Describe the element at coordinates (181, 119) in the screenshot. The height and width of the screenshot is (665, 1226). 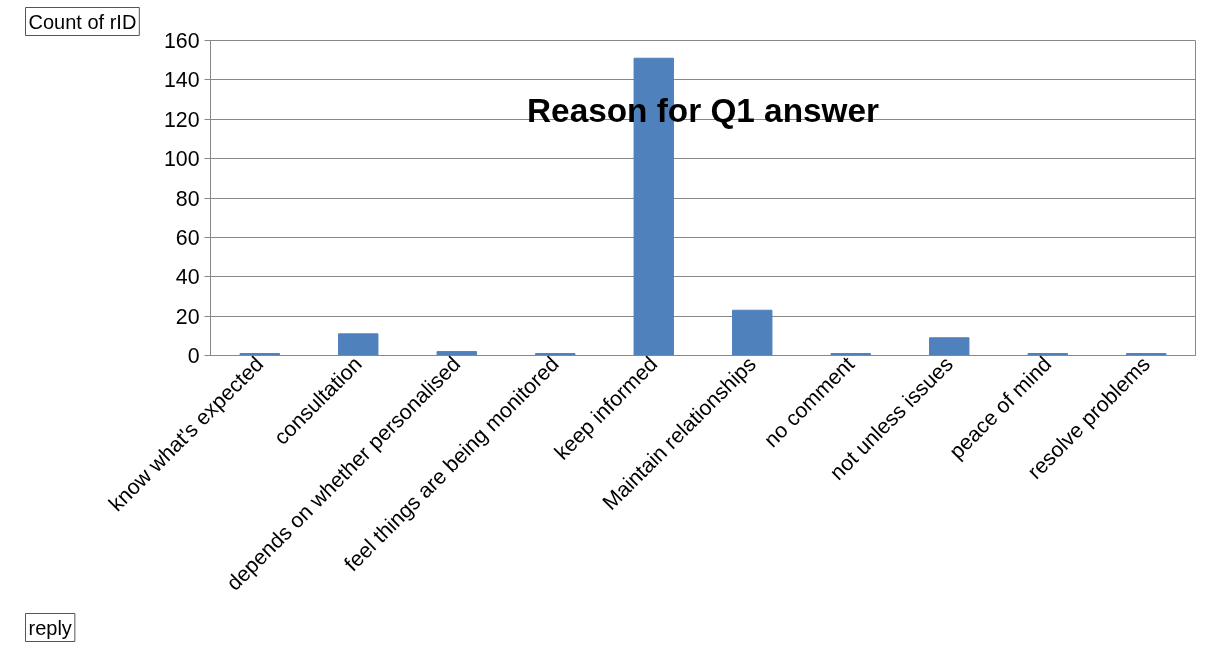
I see `y-tick-label: 120` at that location.